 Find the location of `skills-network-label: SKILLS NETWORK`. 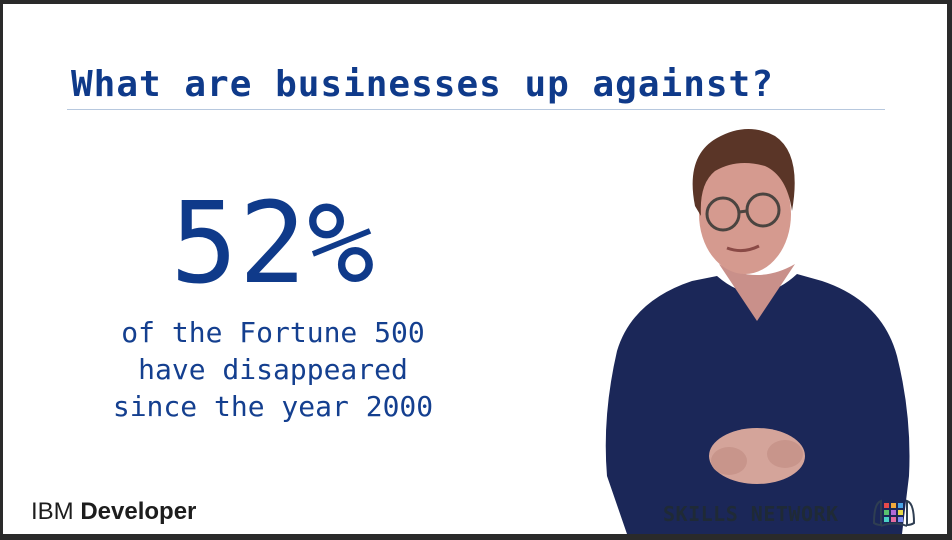

skills-network-label: SKILLS NETWORK is located at coordinates (751, 514).